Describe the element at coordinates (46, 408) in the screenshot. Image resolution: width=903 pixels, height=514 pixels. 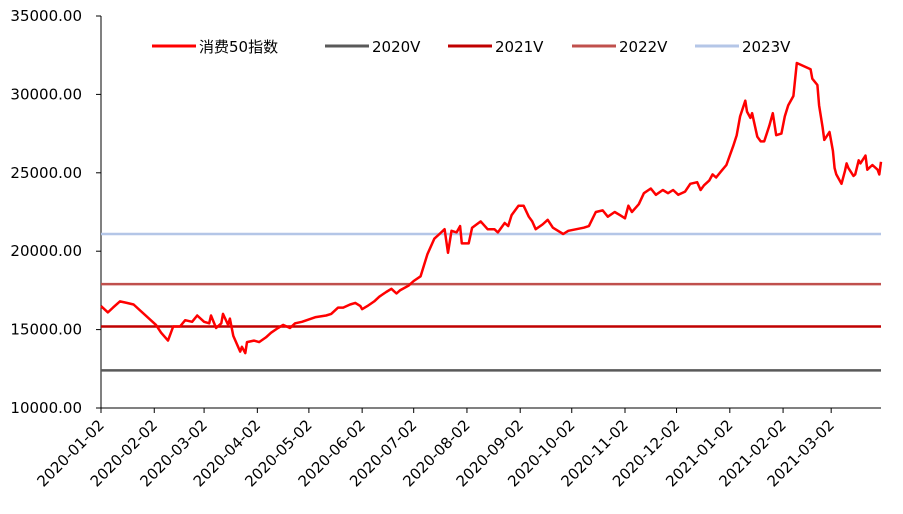
I see `y-tick-label: 10000.00` at that location.